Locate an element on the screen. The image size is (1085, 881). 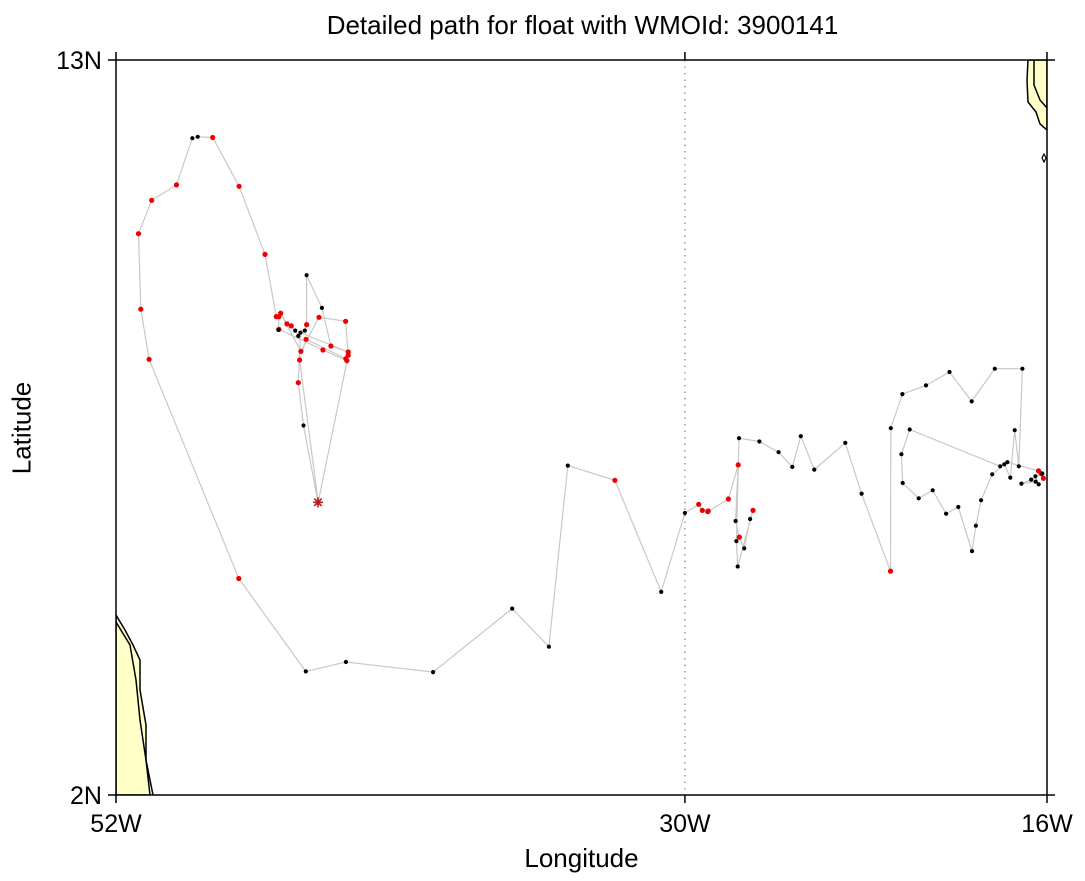
south-america-coastline is located at coordinates (135, 708).